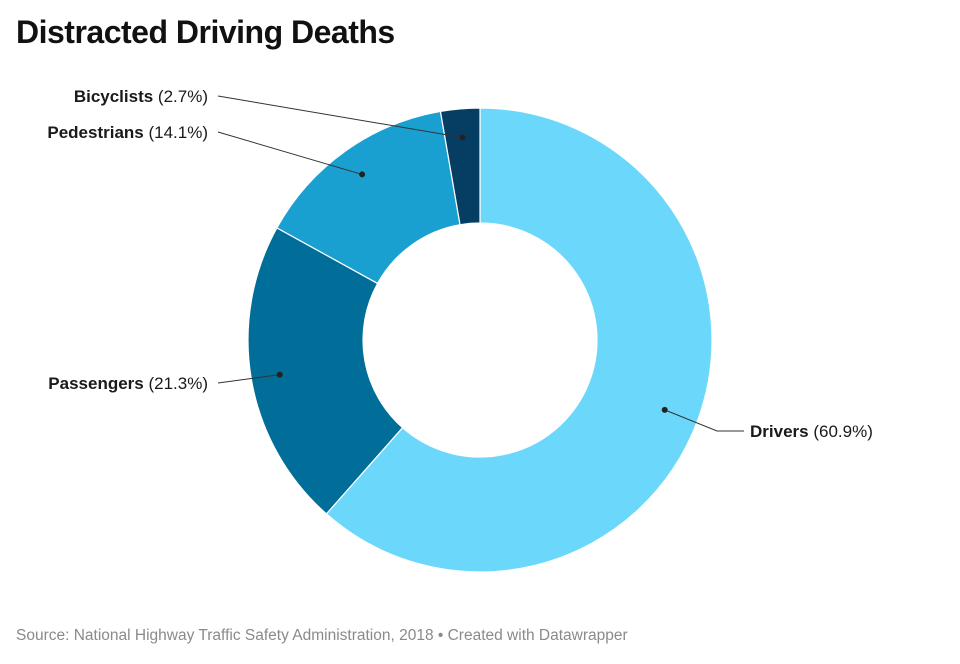 The height and width of the screenshot is (664, 960). I want to click on leader-dot-drivers, so click(664, 409).